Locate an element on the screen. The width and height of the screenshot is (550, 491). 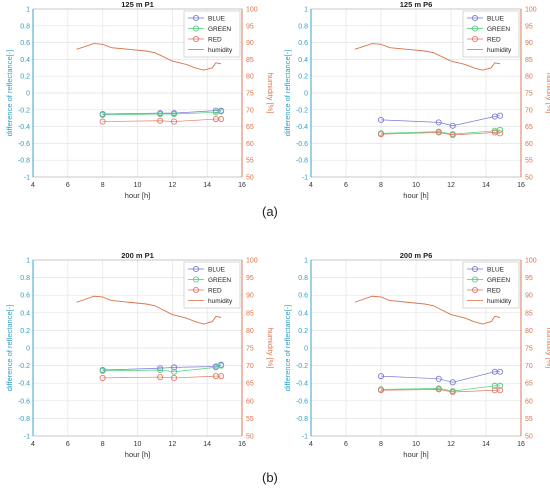
x-tick-label: 6 is located at coordinates (346, 185).